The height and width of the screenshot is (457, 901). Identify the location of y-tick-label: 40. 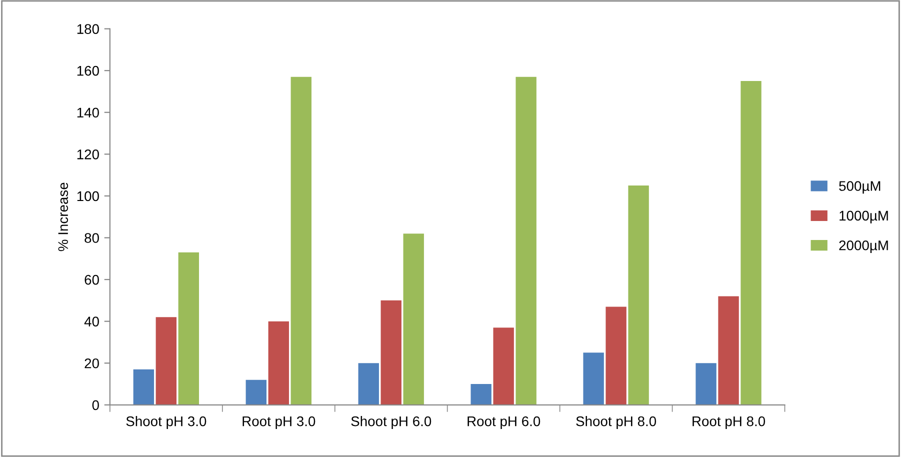
(91, 321).